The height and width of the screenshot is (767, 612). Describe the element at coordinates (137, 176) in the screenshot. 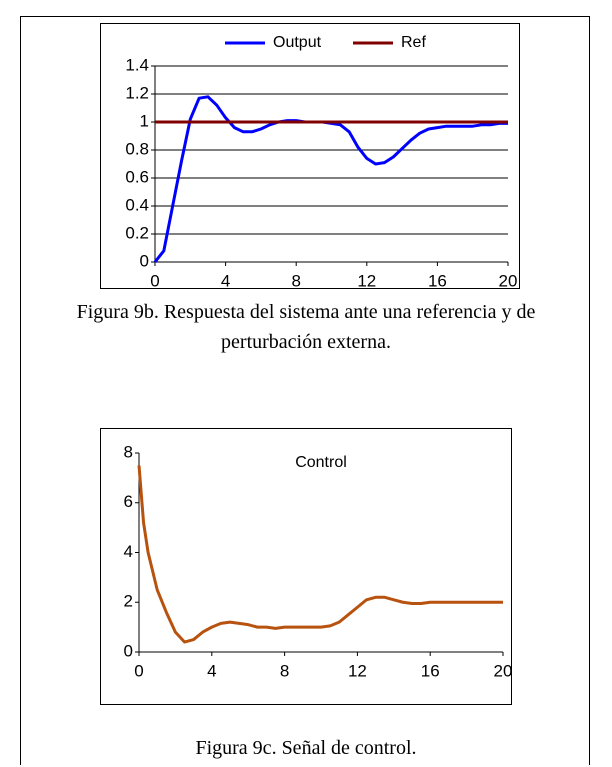

I see `y-tick-label: 0.6` at that location.